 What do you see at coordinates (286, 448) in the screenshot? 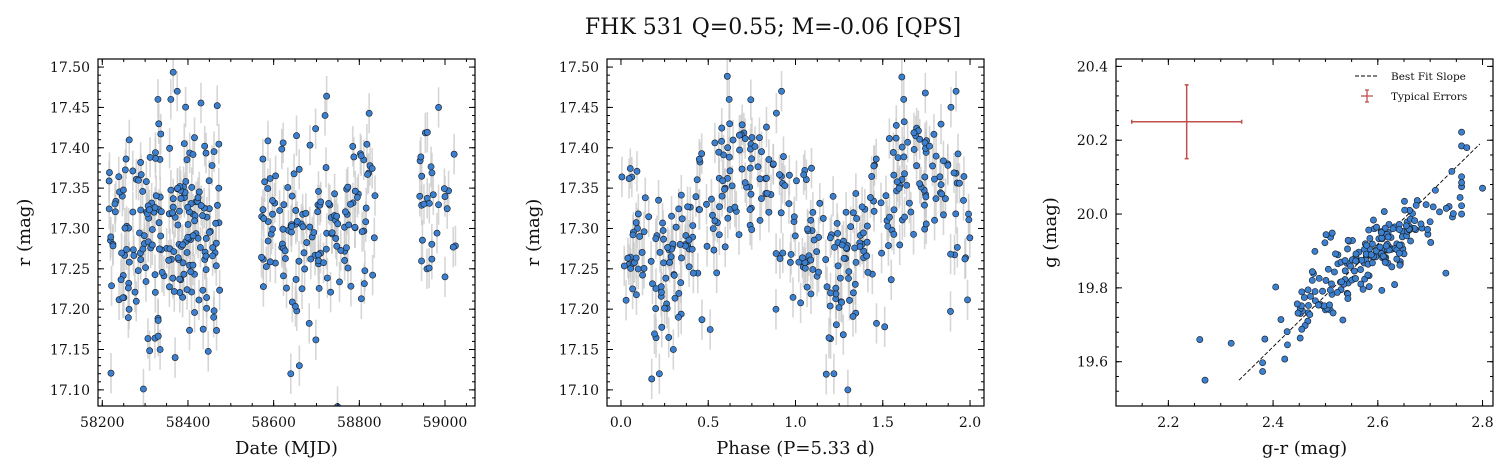
I see `x-axis-label: Date (MJD)` at bounding box center [286, 448].